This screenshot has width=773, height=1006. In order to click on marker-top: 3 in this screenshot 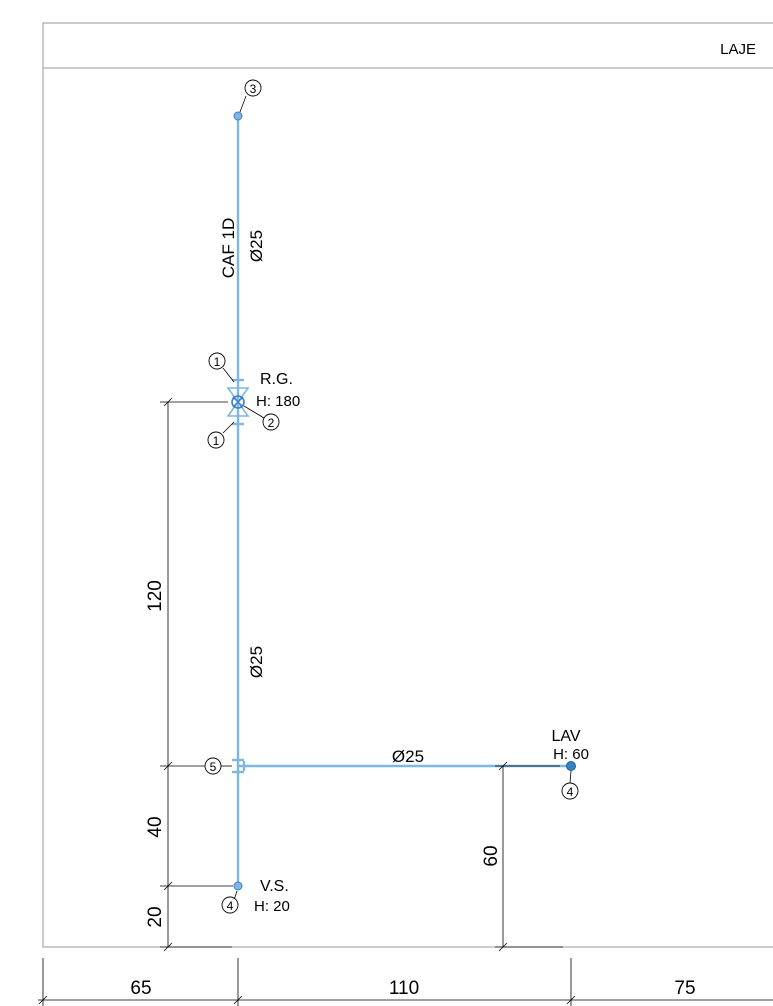, I will do `click(250, 96)`.